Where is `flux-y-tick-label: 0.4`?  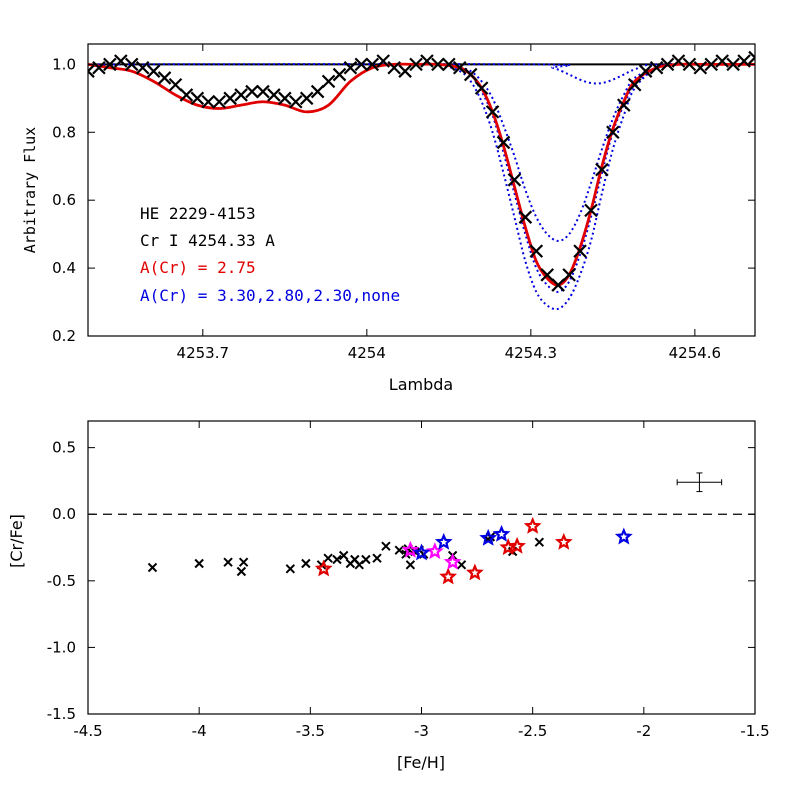 flux-y-tick-label: 0.4 is located at coordinates (64, 268).